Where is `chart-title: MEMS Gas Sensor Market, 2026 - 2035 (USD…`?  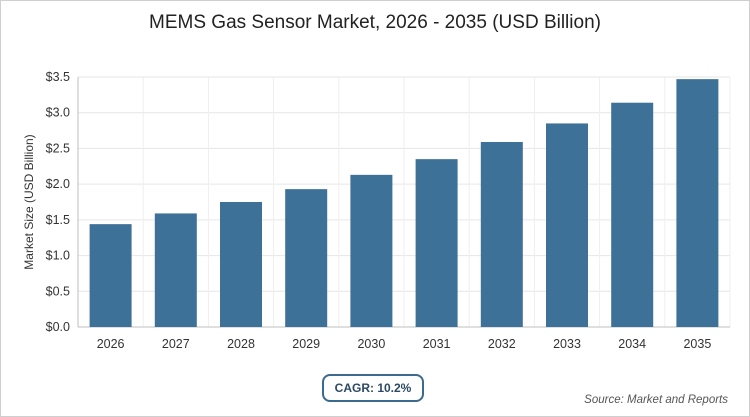
chart-title: MEMS Gas Sensor Market, 2026 - 2035 (USD… is located at coordinates (375, 22).